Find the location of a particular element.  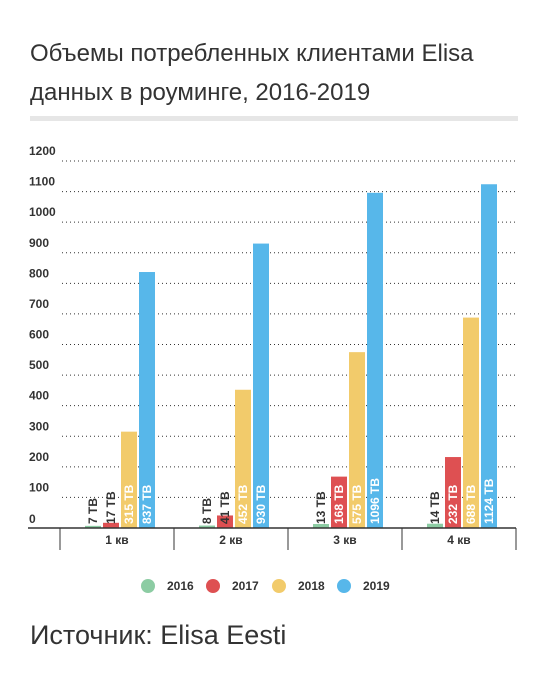

legend-label: 2017 is located at coordinates (245, 586).